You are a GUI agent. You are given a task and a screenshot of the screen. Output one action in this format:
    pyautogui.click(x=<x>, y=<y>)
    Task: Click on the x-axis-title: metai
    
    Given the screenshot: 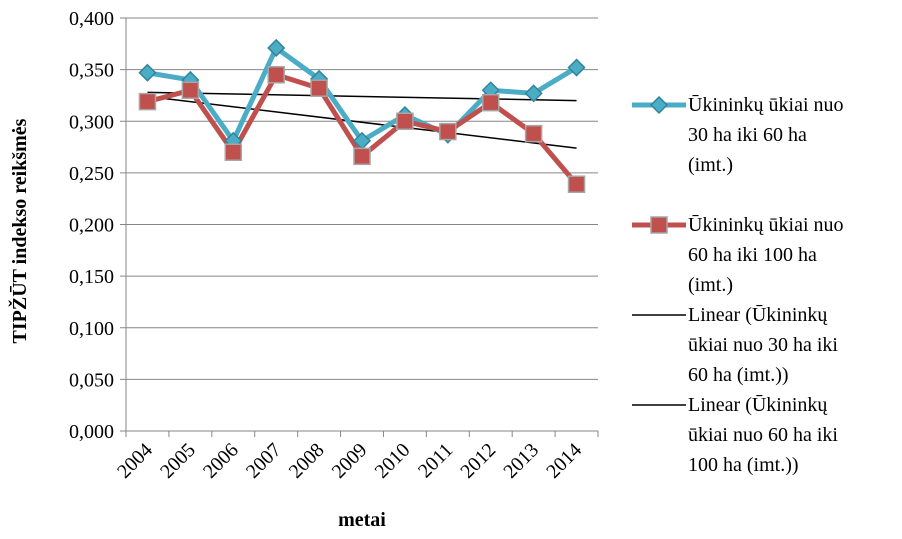 What is the action you would take?
    pyautogui.click(x=362, y=520)
    